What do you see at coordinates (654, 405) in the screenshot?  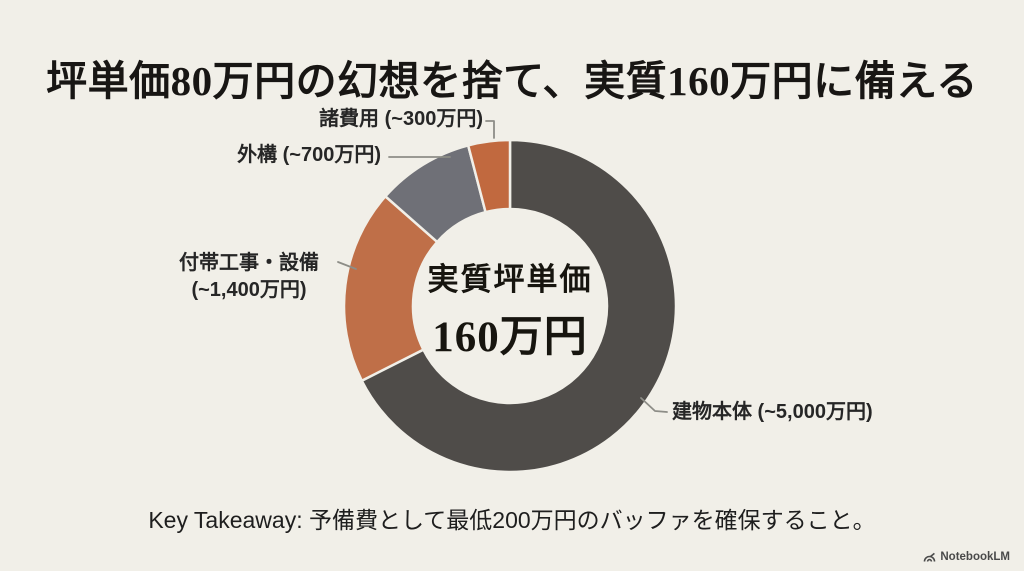 I see `connector-tatemono` at bounding box center [654, 405].